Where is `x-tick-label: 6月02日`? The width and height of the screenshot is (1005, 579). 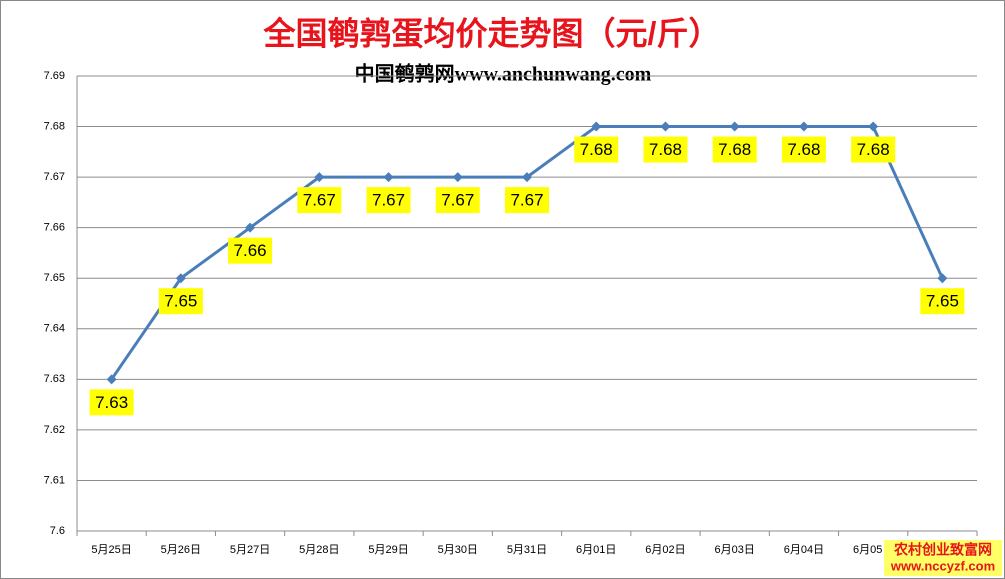
x-tick-label: 6月02日 is located at coordinates (665, 550).